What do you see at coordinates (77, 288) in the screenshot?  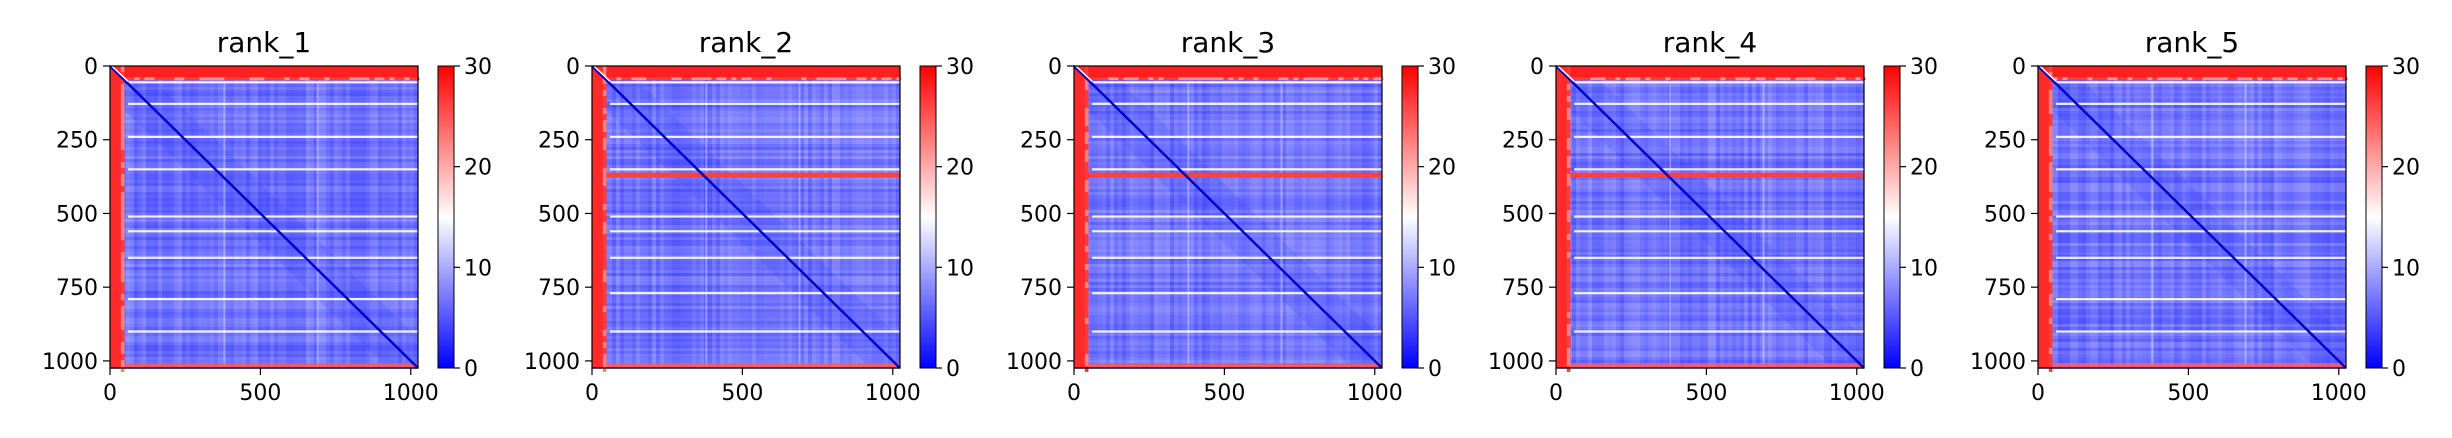 I see `y-tick-label: 750` at bounding box center [77, 288].